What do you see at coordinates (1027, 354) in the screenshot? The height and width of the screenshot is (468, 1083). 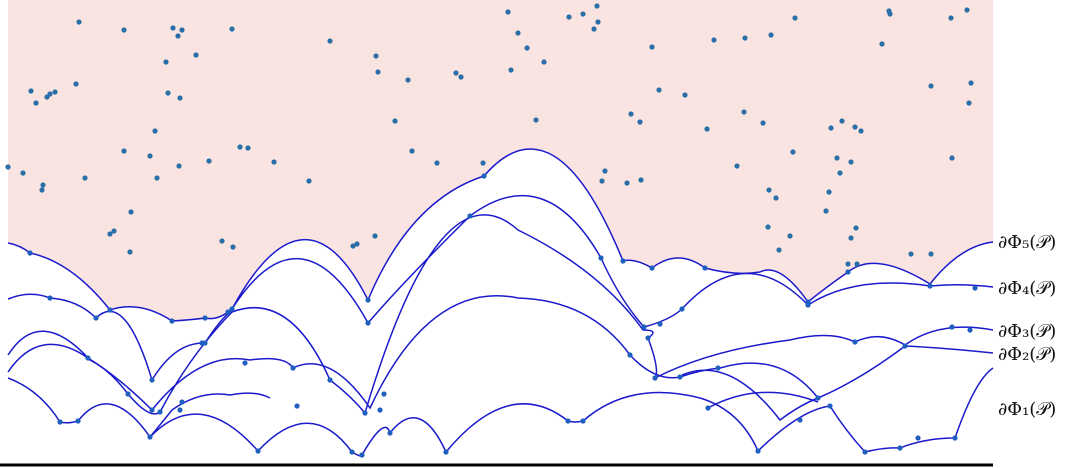 I see `label-phi2: ∂Φ₂(𝒫)` at bounding box center [1027, 354].